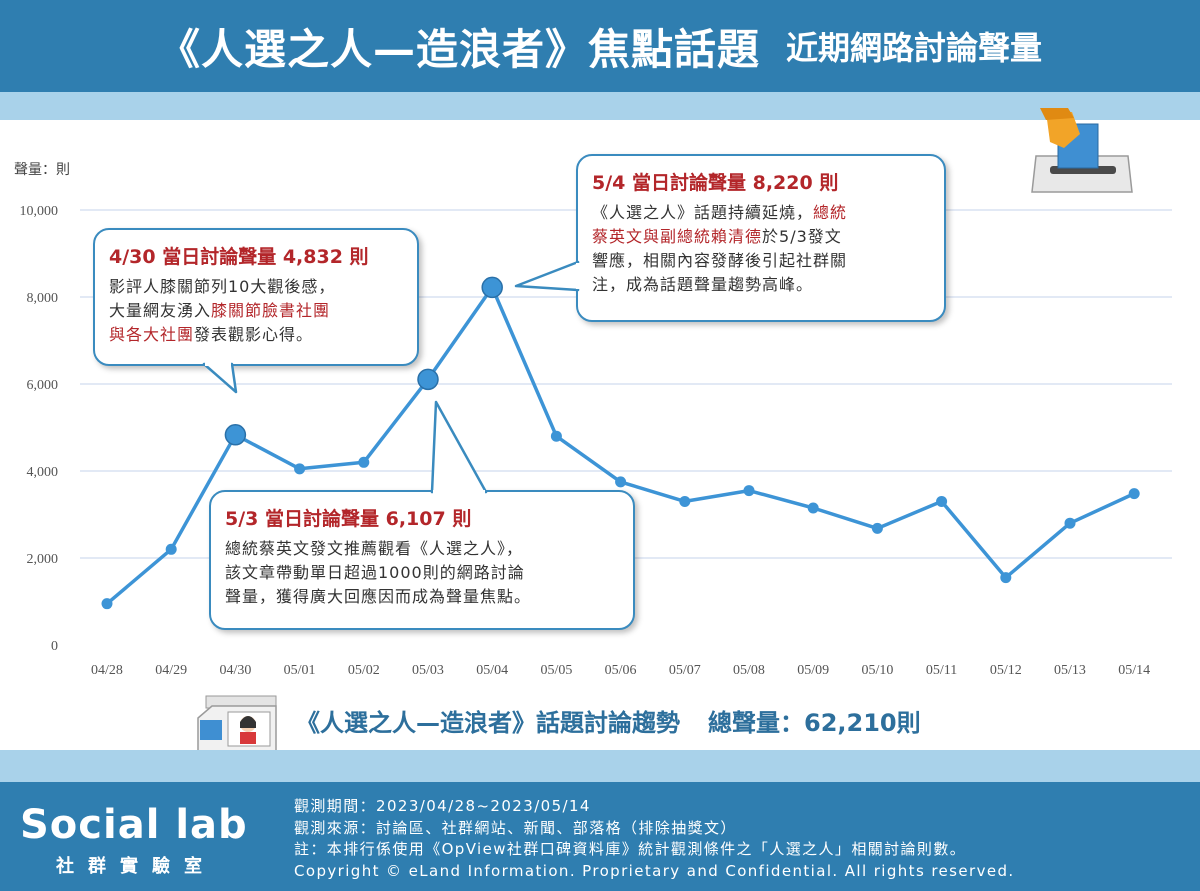  What do you see at coordinates (239, 257) in the screenshot?
I see `callout-0430-title: 4/30 當日討論聲量 4,832 則` at bounding box center [239, 257].